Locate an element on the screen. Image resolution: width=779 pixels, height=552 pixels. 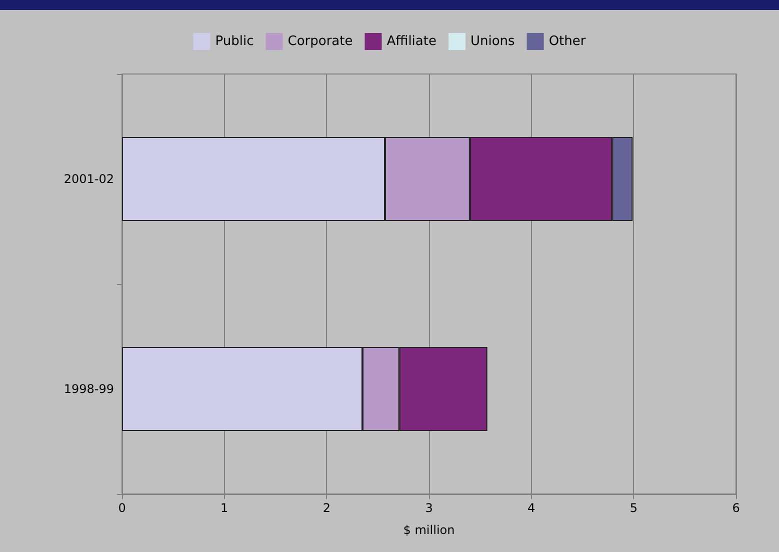
legend-label: Affiliate is located at coordinates (411, 41).